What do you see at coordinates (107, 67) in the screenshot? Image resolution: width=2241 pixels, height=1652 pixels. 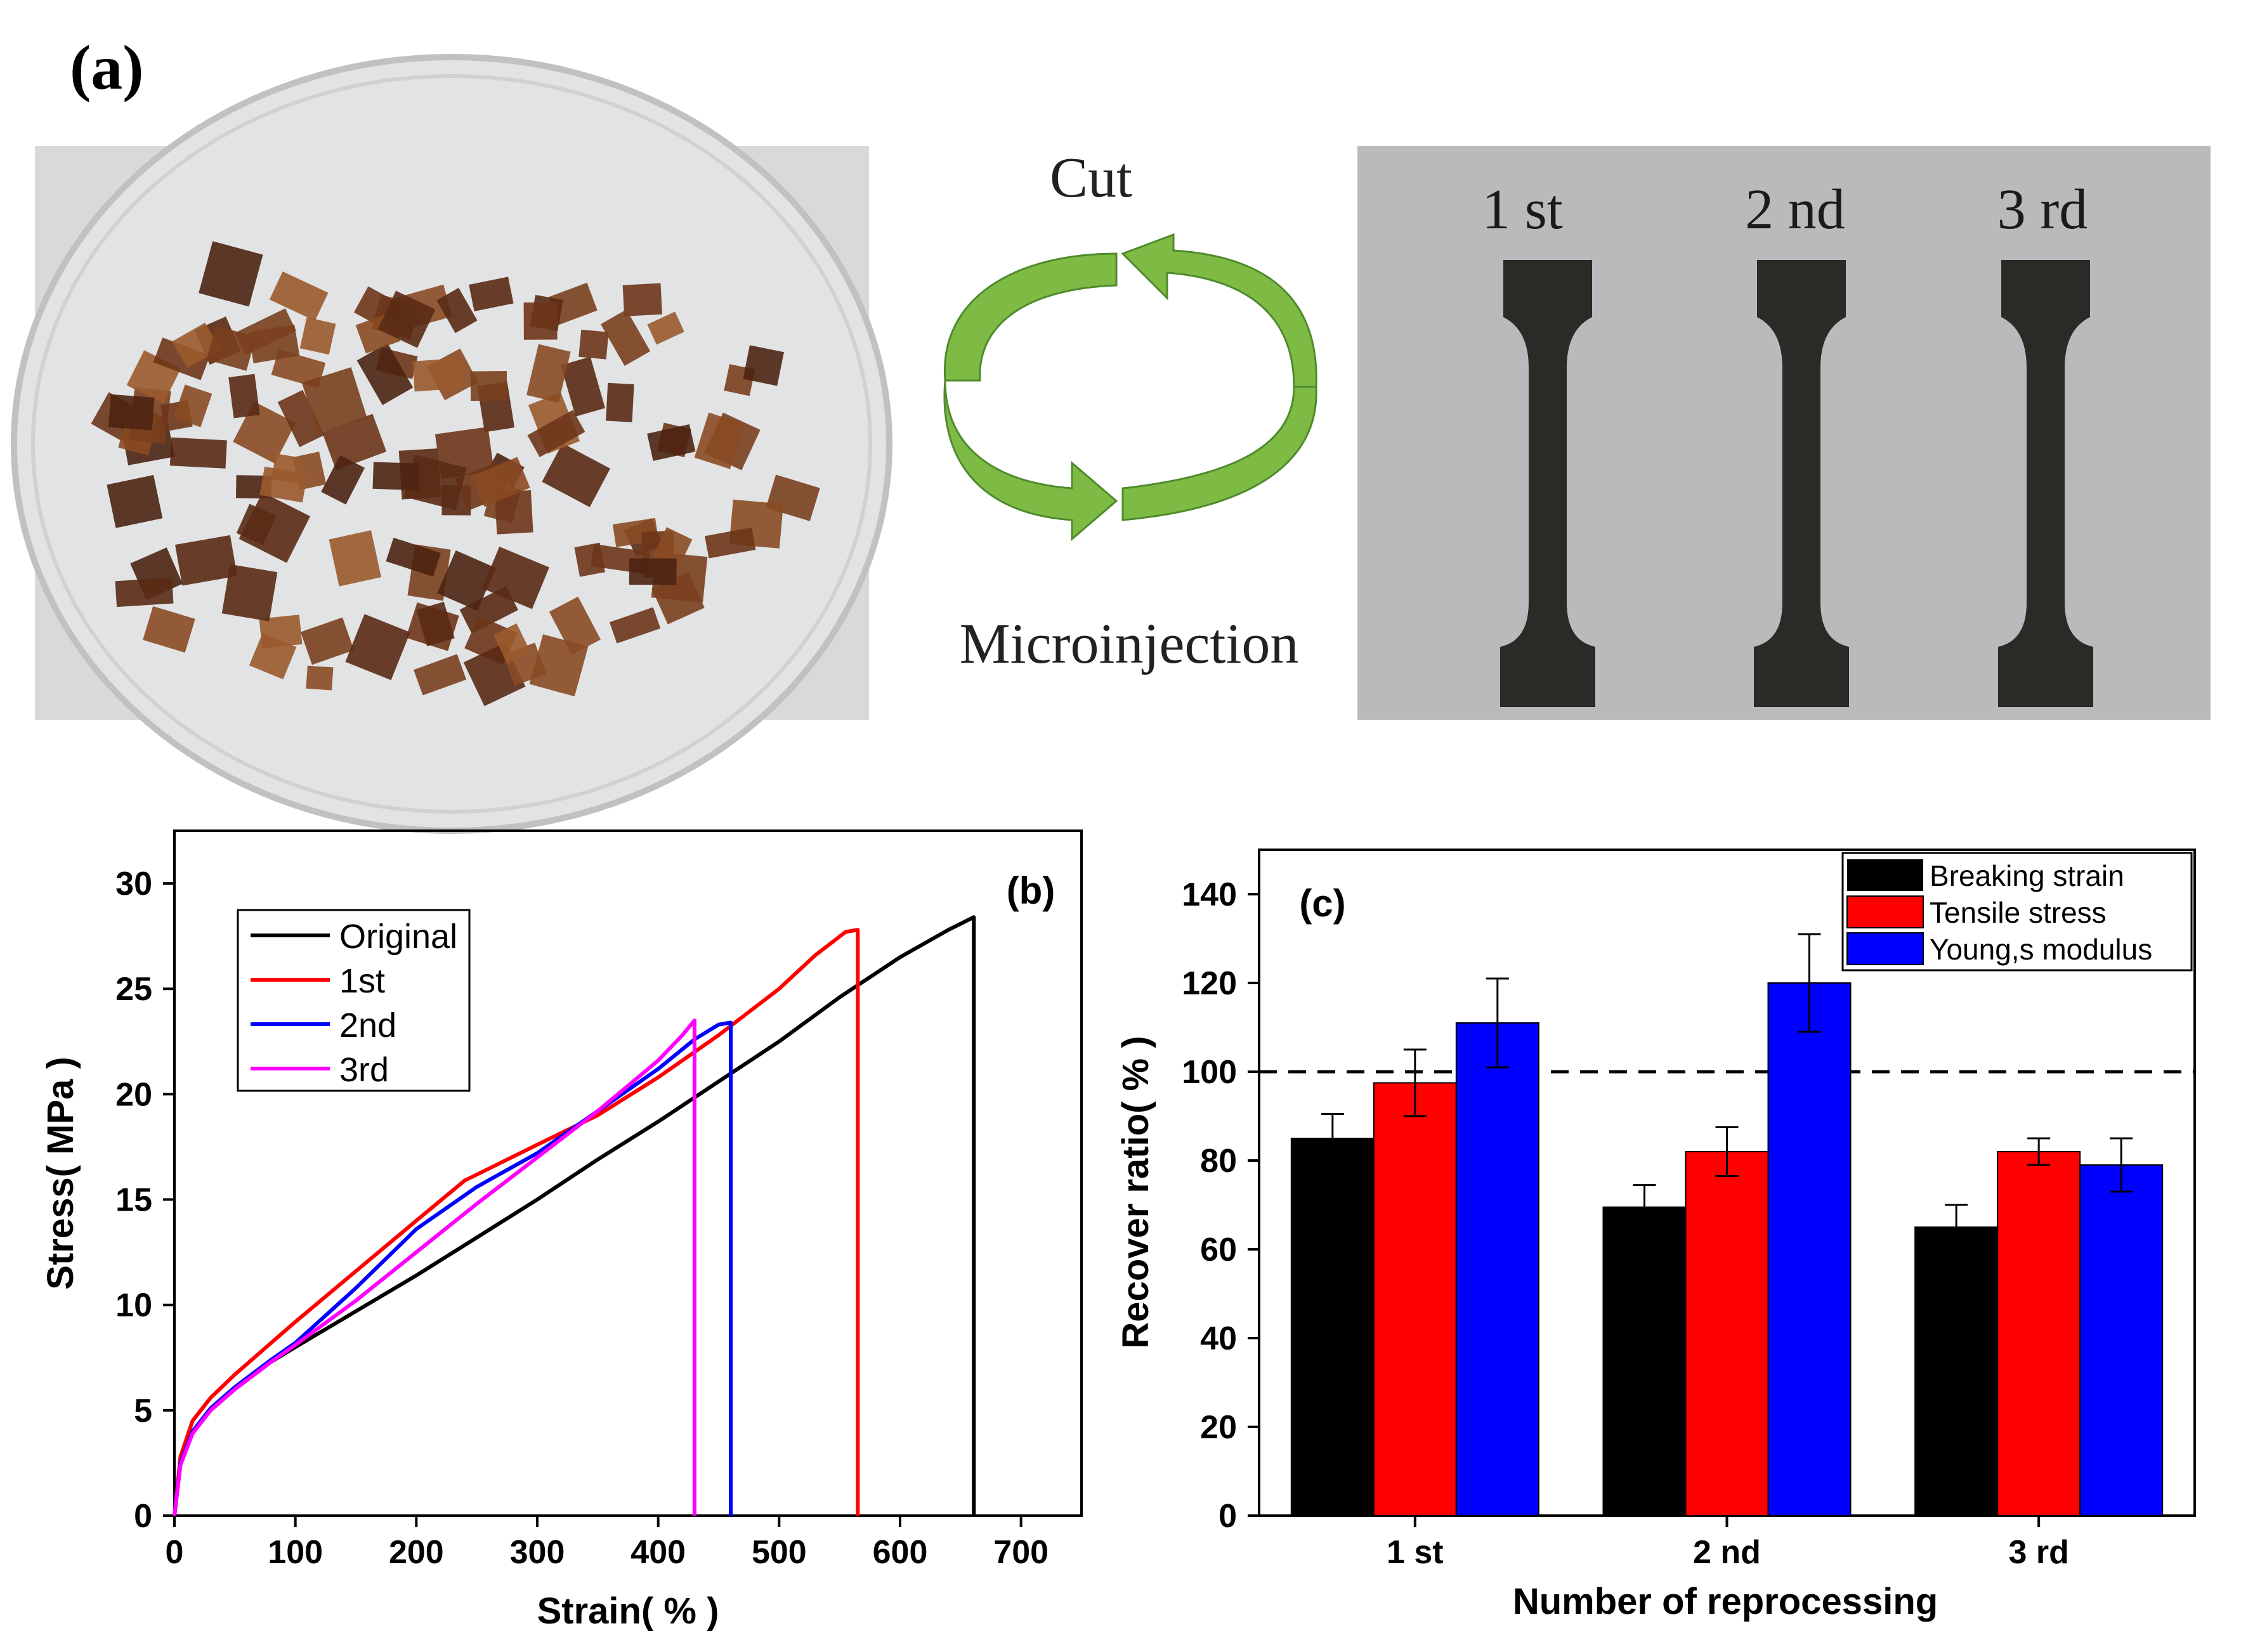 I see `panel-a-label: (a)` at bounding box center [107, 67].